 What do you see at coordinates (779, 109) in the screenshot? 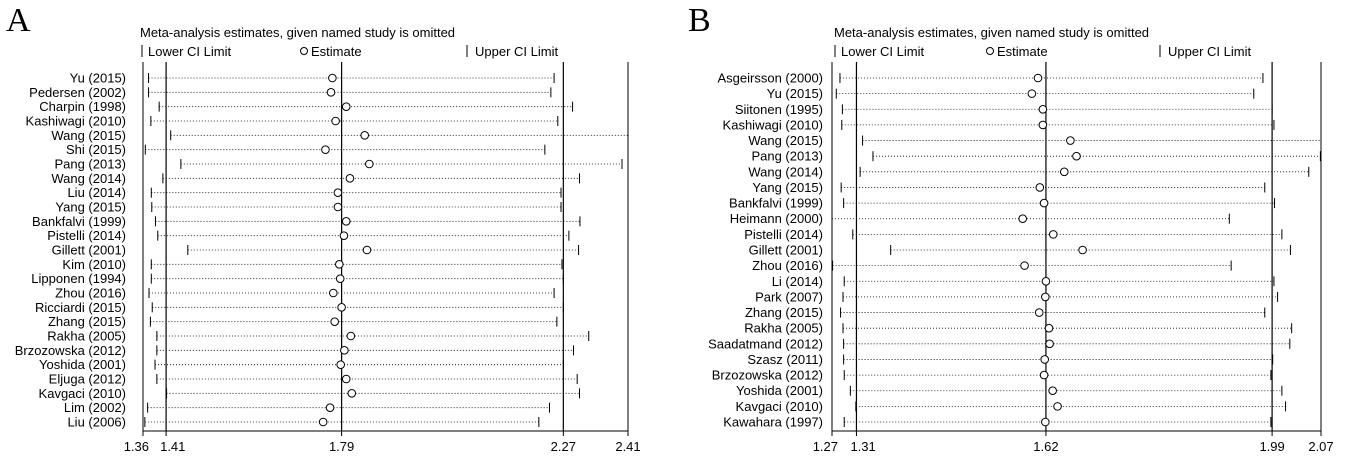
I see `study-label: Siitonen (1995)` at bounding box center [779, 109].